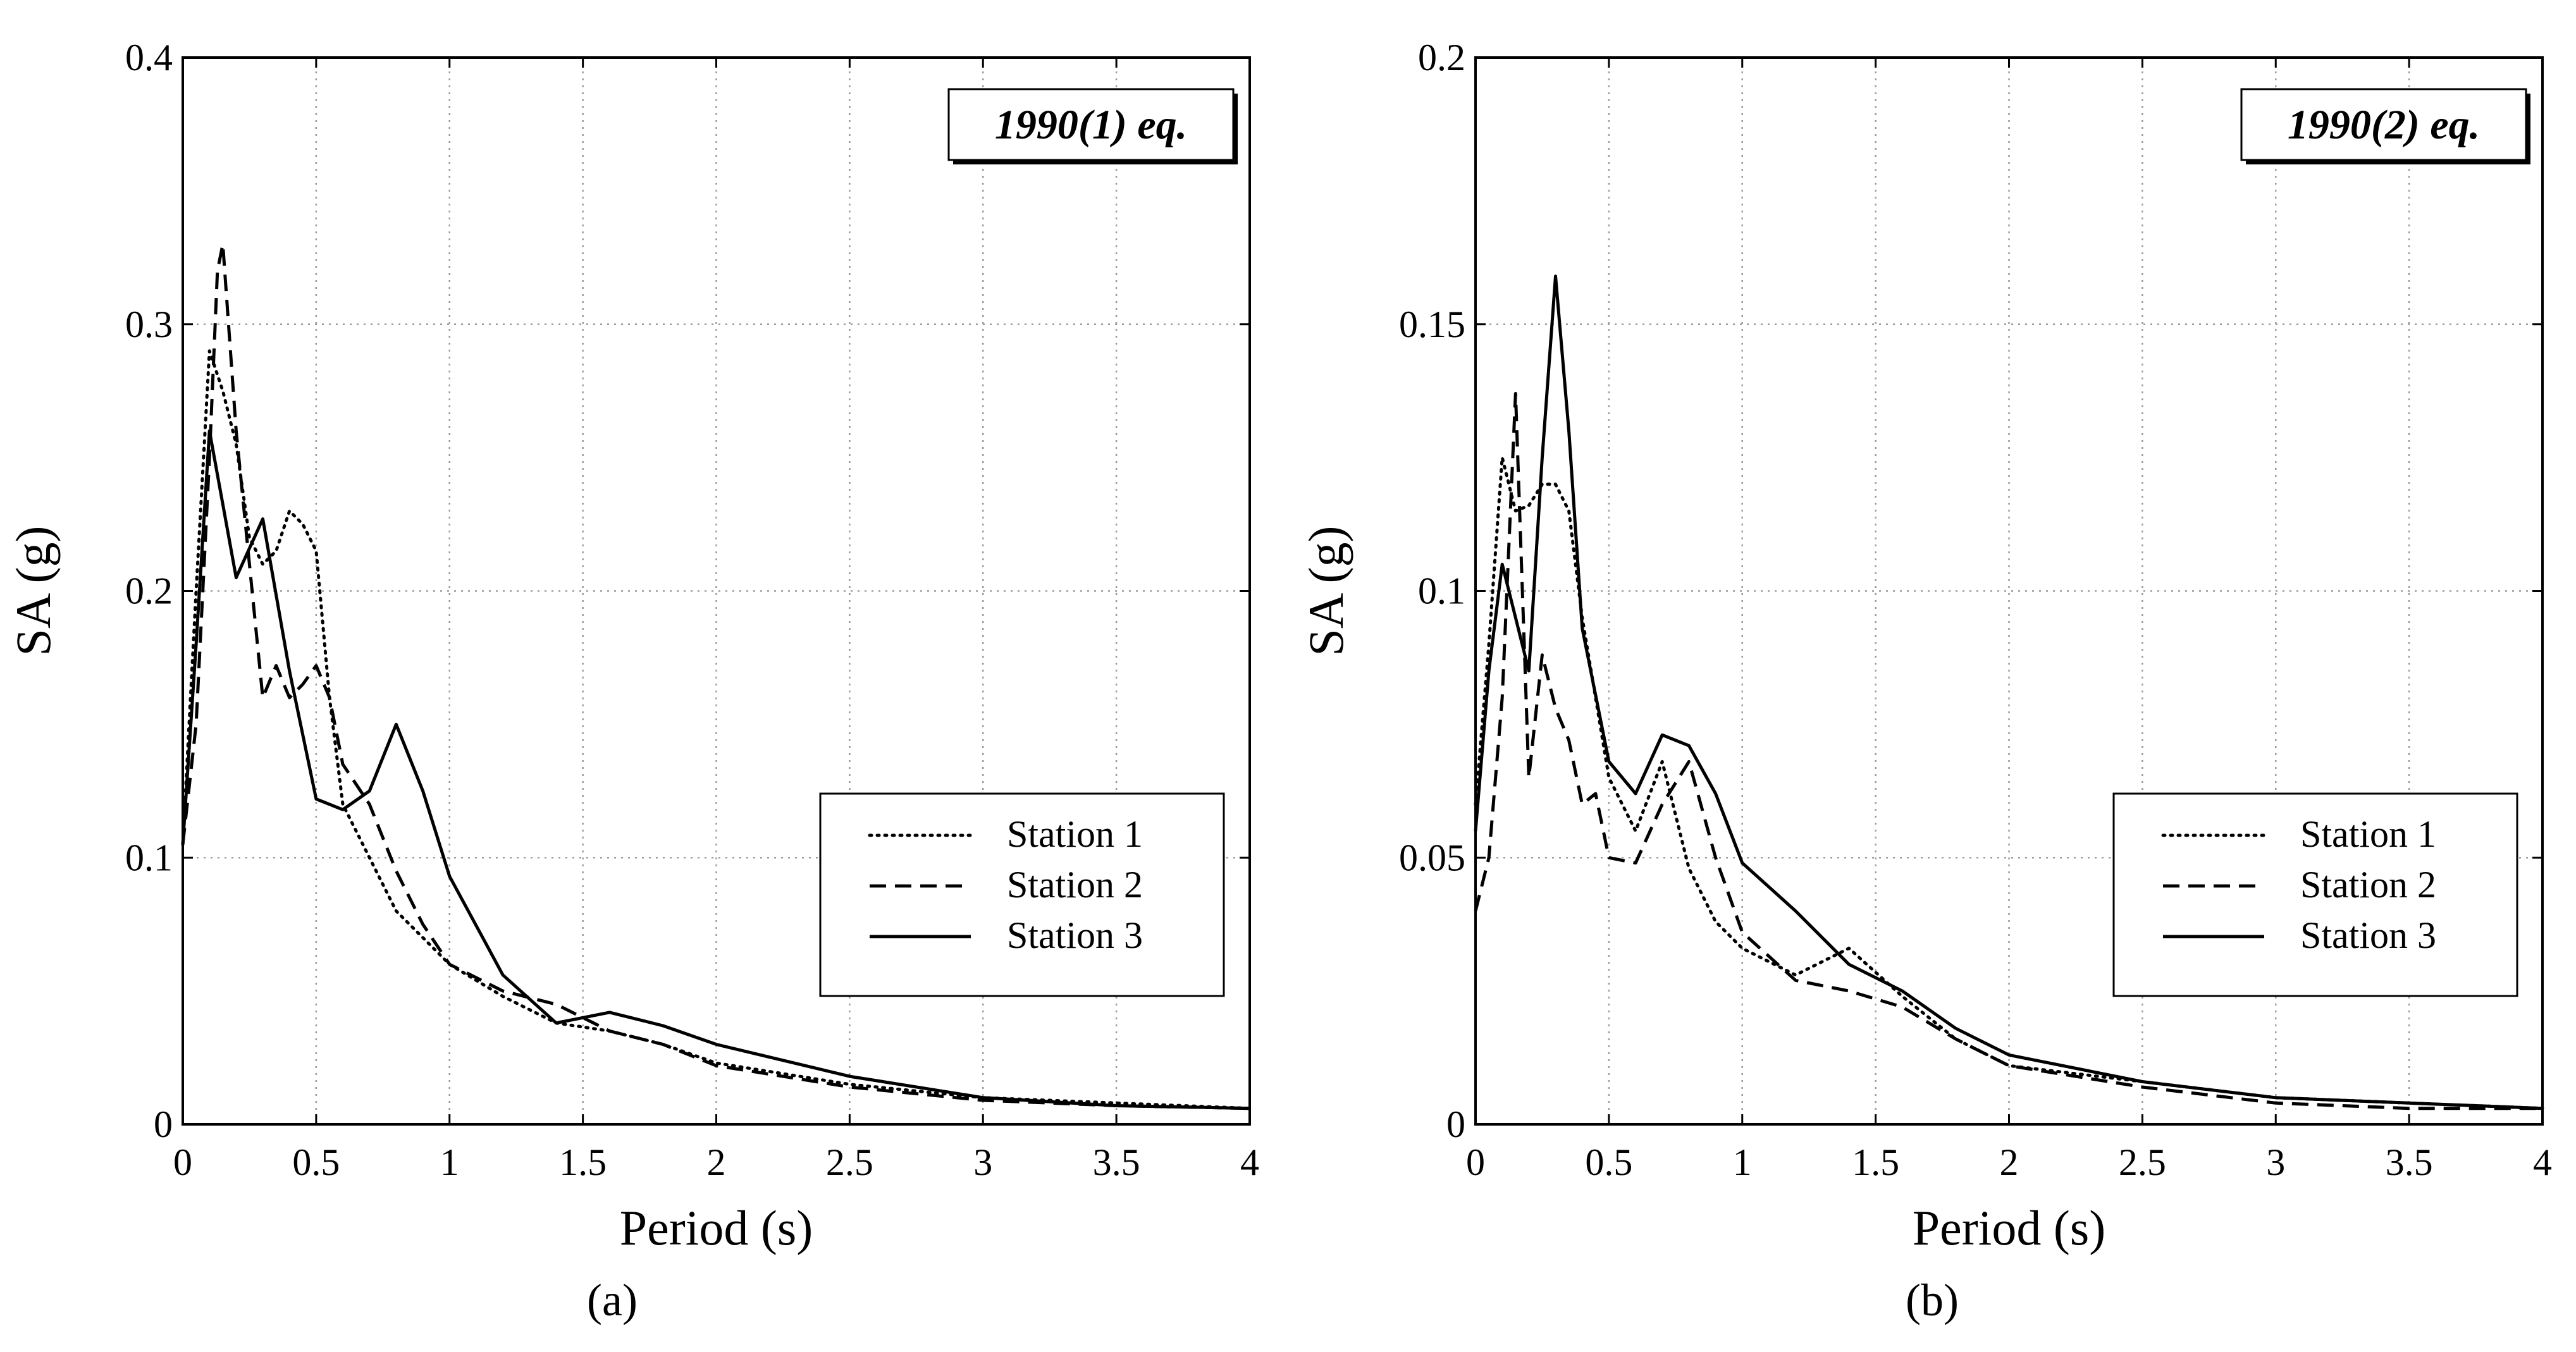 This screenshot has width=2576, height=1352. Describe the element at coordinates (1932, 1300) in the screenshot. I see `panel-label-b: (b)` at that location.